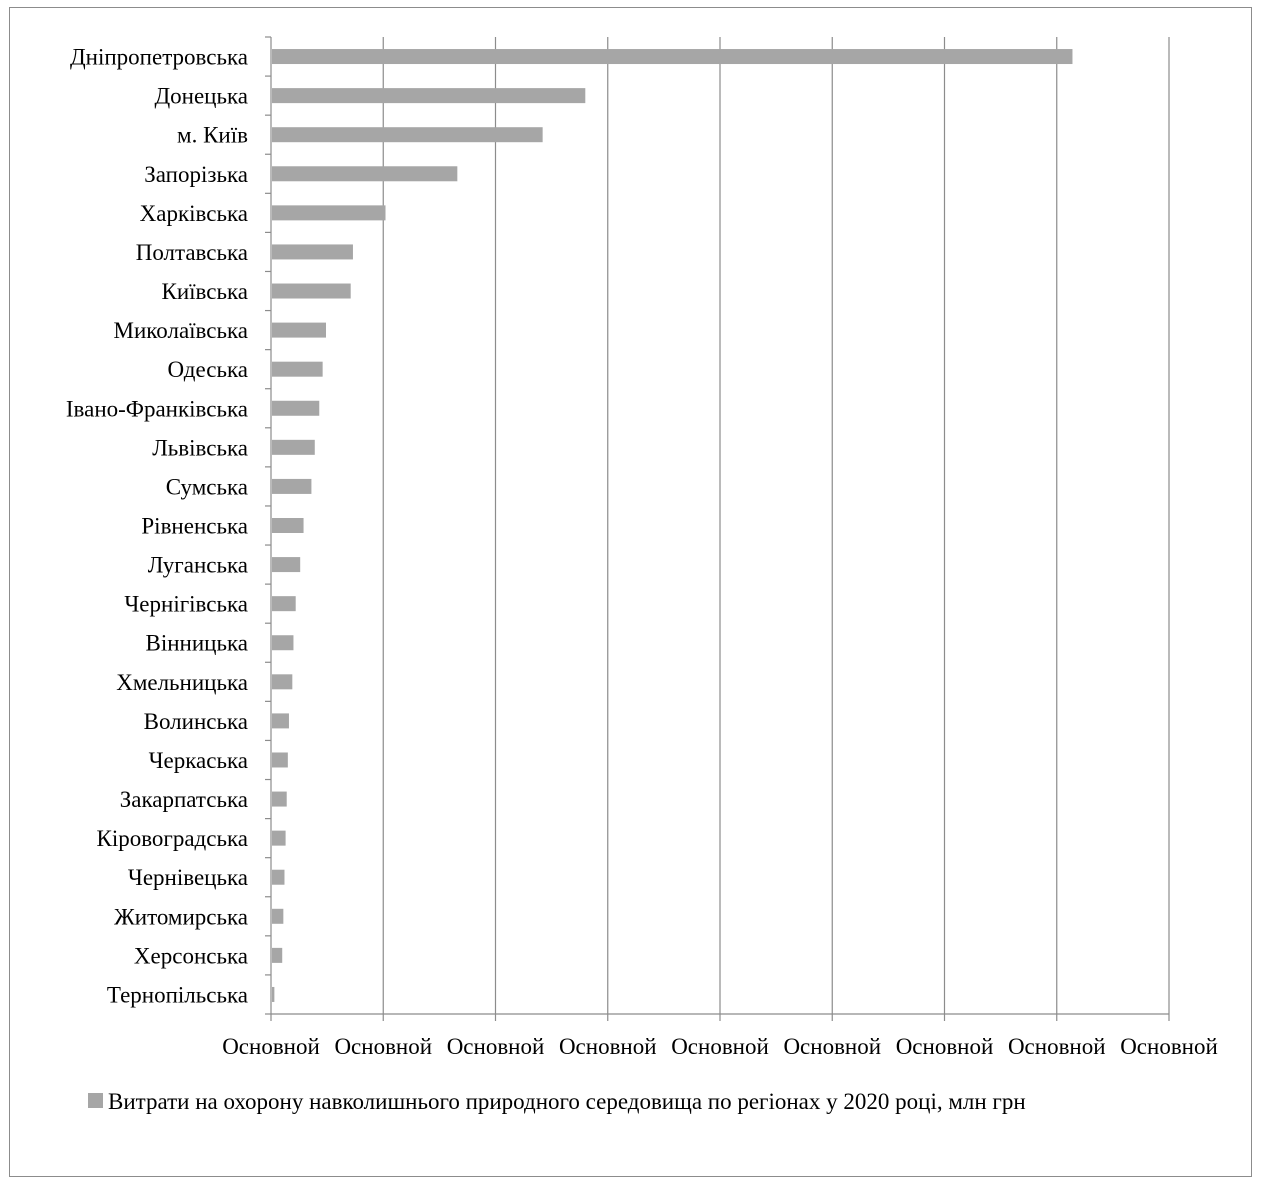 The height and width of the screenshot is (1177, 1261). Describe the element at coordinates (196, 721) in the screenshot. I see `category-label: Волинська` at that location.